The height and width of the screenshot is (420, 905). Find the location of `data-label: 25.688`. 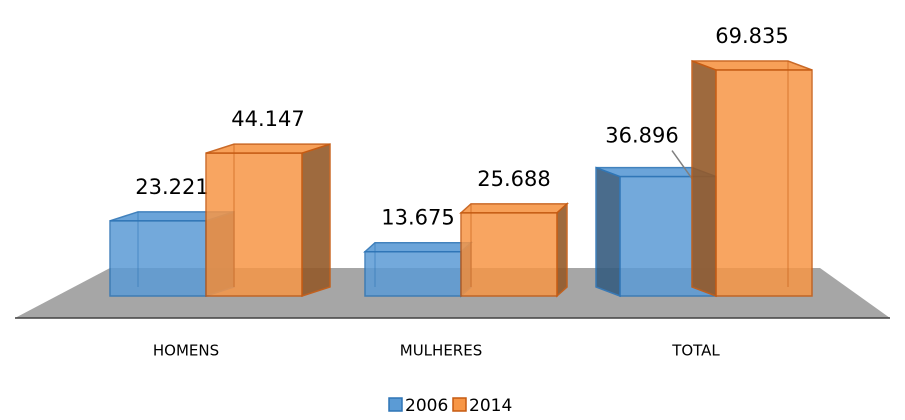

data-label: 25.688 is located at coordinates (513, 179).